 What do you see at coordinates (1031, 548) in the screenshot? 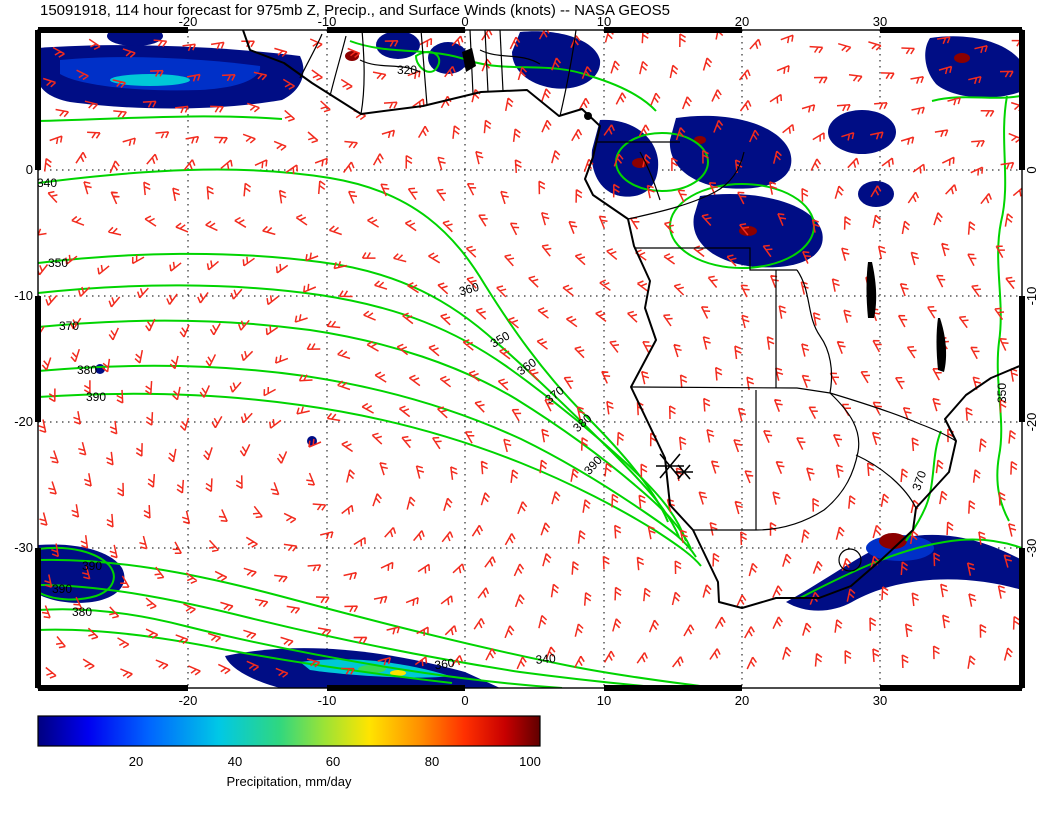
I see `y-tick-label: -30` at bounding box center [1031, 548].